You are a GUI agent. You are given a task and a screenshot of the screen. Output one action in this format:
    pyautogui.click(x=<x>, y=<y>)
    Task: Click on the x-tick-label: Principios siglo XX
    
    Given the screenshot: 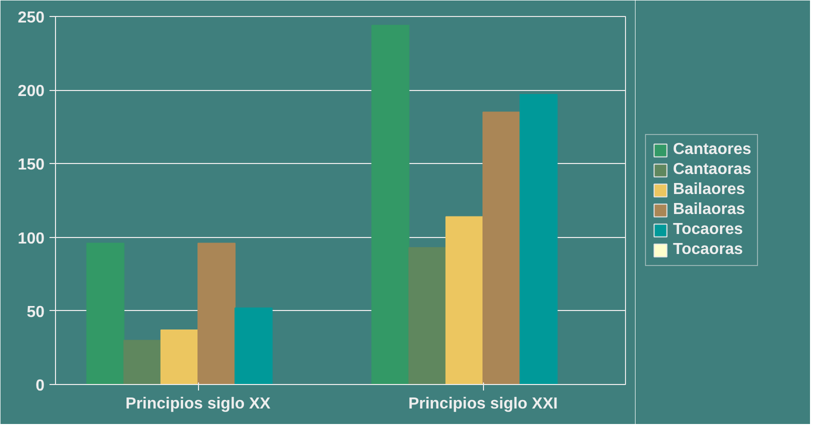 What is the action you would take?
    pyautogui.click(x=198, y=404)
    